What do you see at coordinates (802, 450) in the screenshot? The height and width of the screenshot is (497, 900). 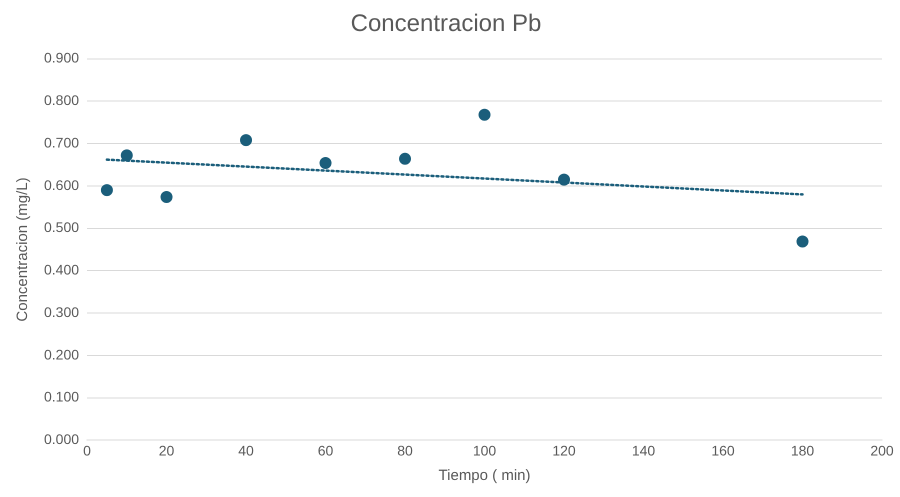 I see `x-tick-label: 180` at bounding box center [802, 450].